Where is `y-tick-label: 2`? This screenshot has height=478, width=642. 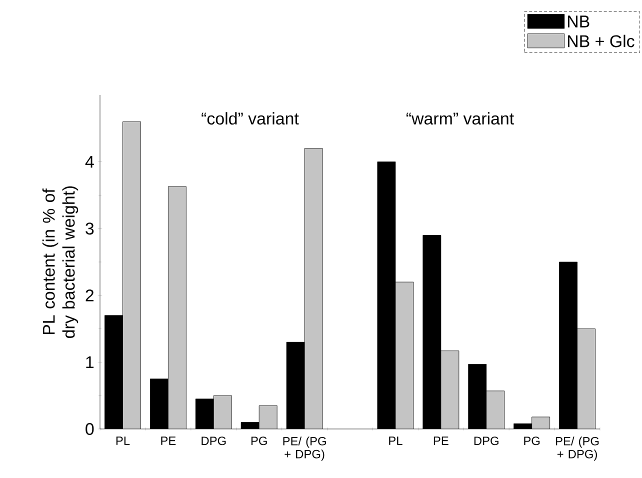
y-tick-label: 2 is located at coordinates (90, 295).